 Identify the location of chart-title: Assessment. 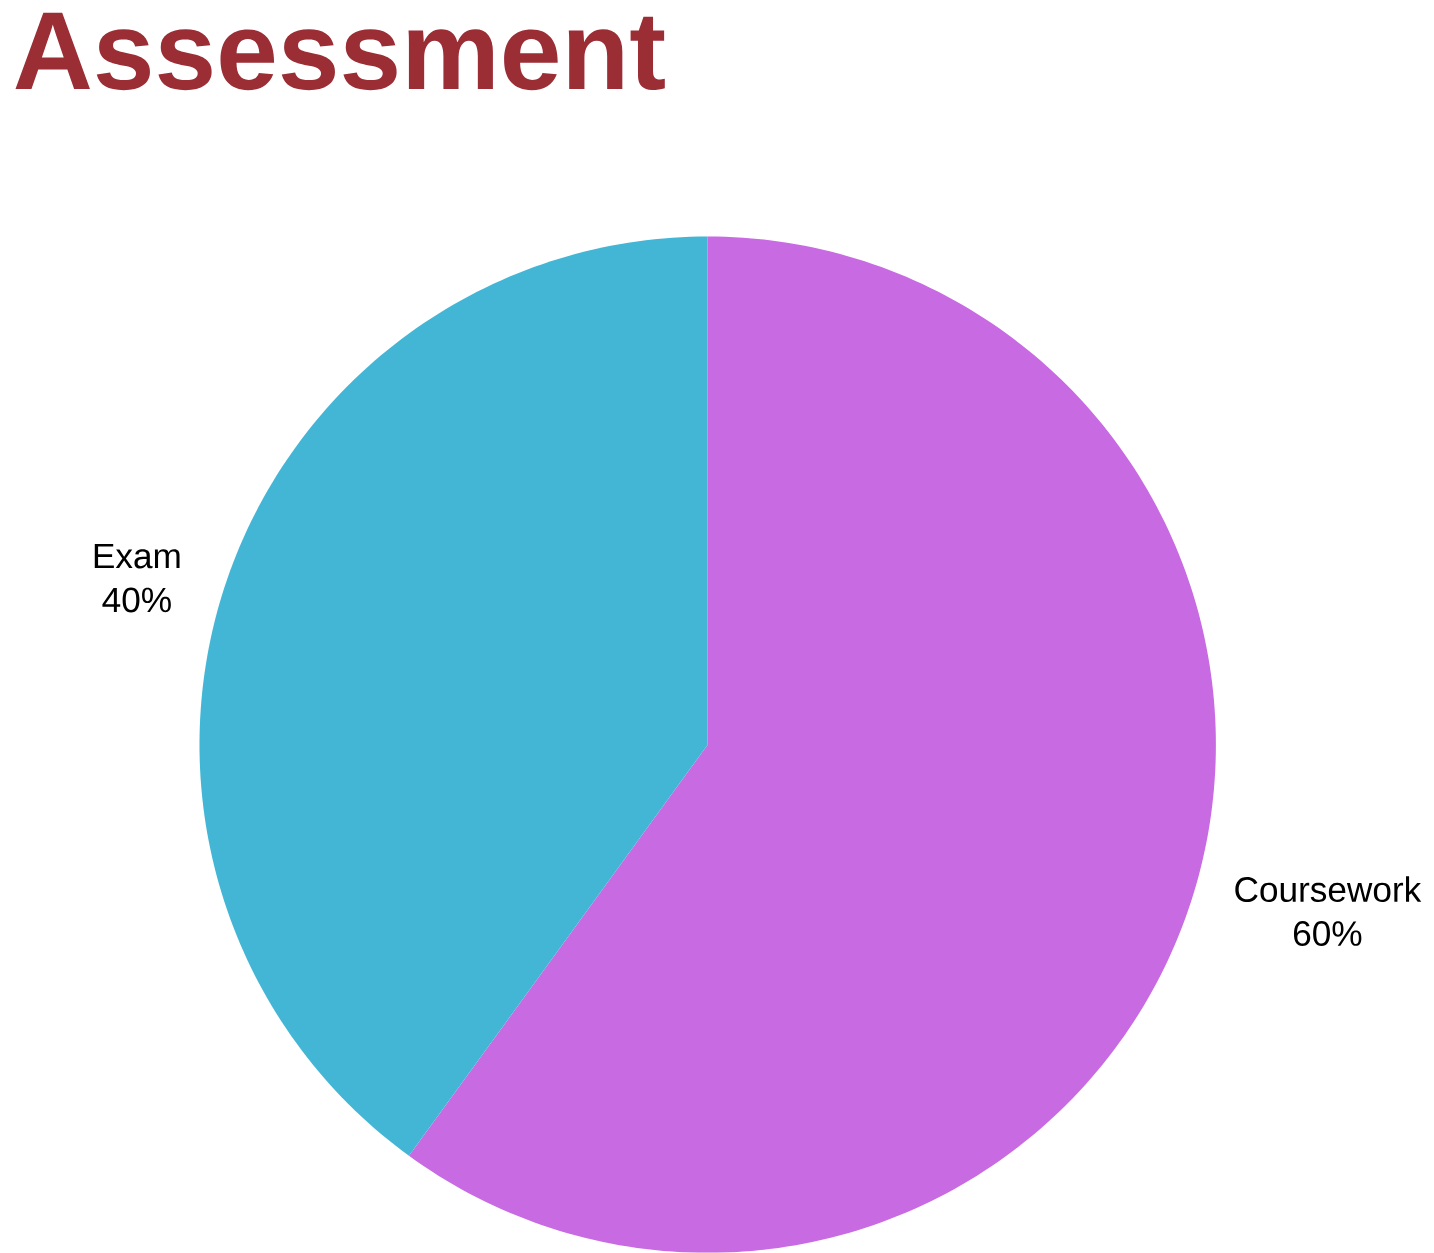
(340, 51).